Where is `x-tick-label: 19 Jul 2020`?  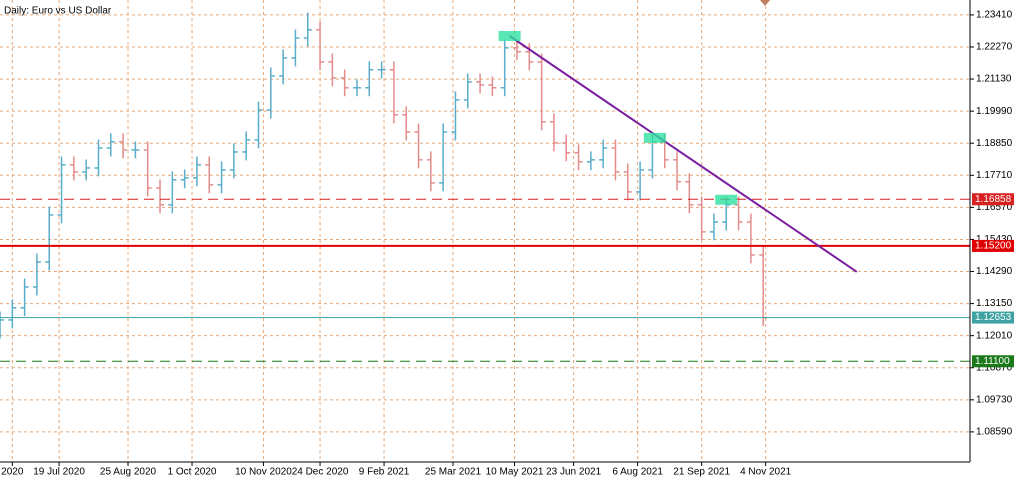 x-tick-label: 19 Jul 2020 is located at coordinates (59, 472).